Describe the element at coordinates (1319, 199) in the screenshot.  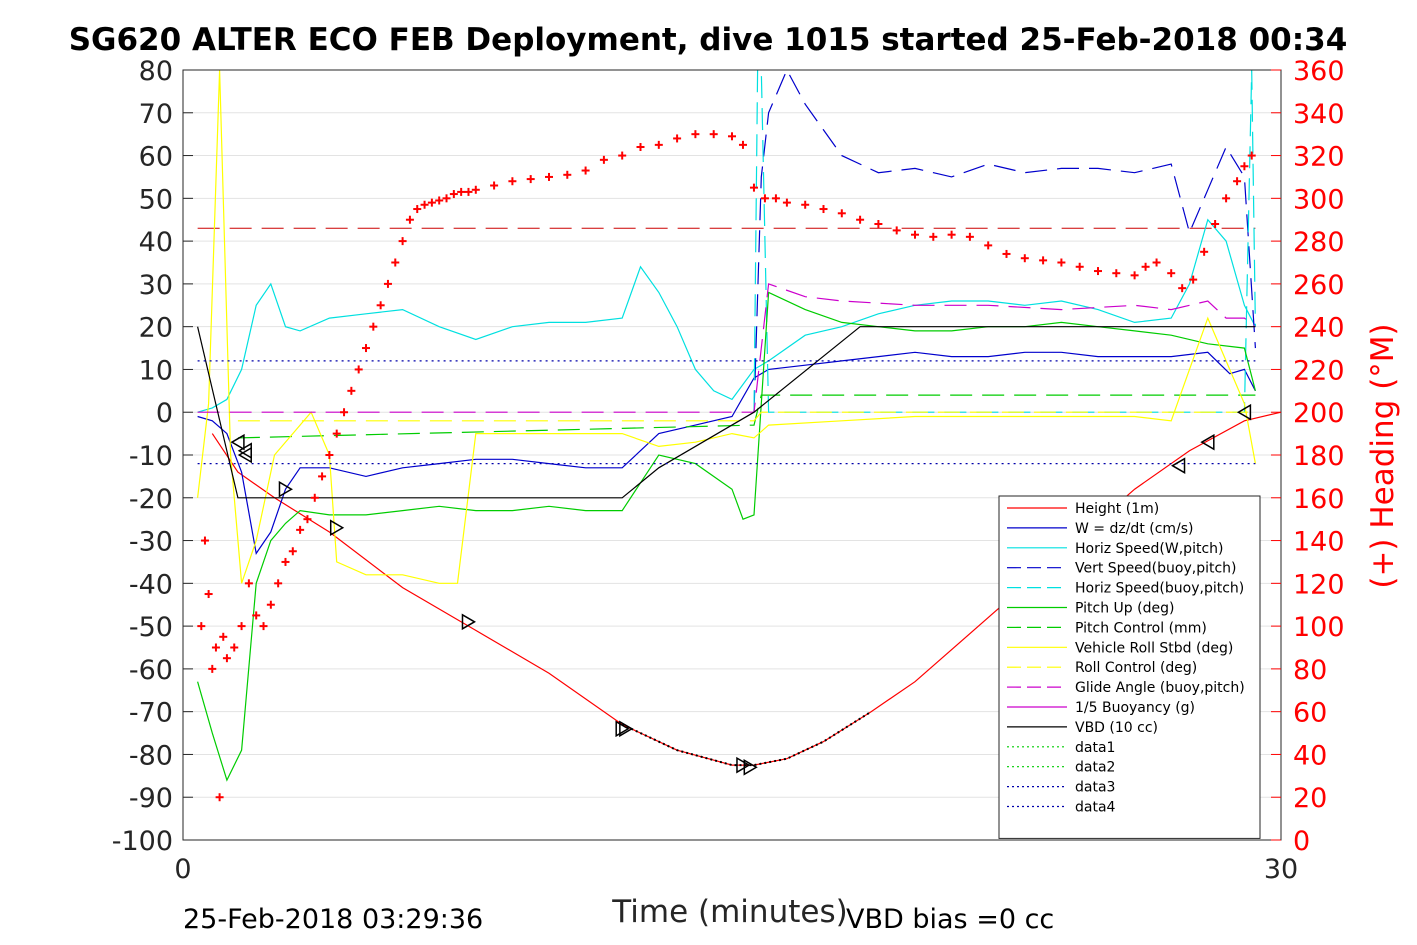
I see `right-tick-label: 300` at that location.